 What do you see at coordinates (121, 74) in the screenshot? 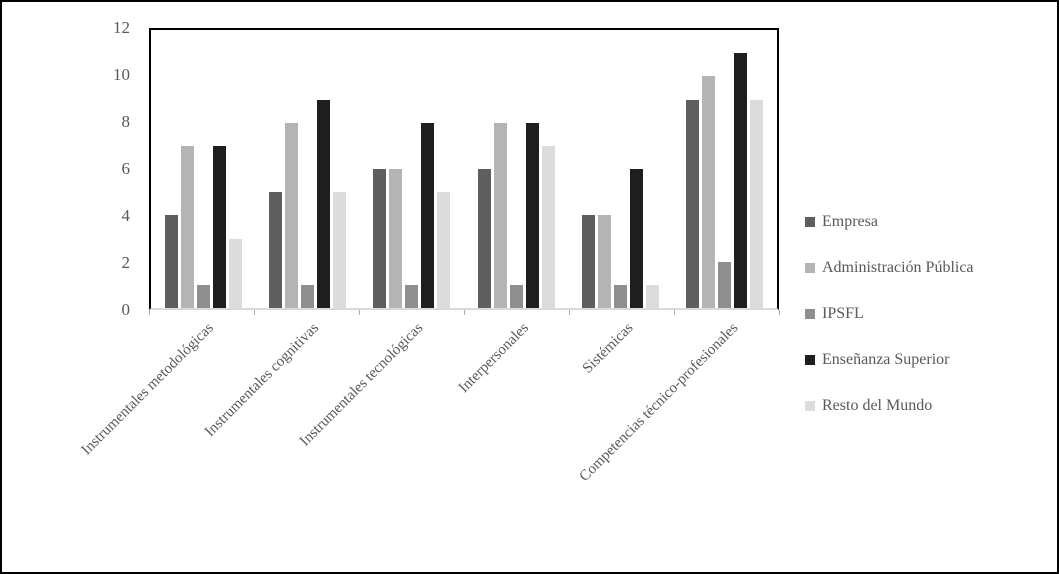
I see `y-axis-tick-label: 10` at bounding box center [121, 74].